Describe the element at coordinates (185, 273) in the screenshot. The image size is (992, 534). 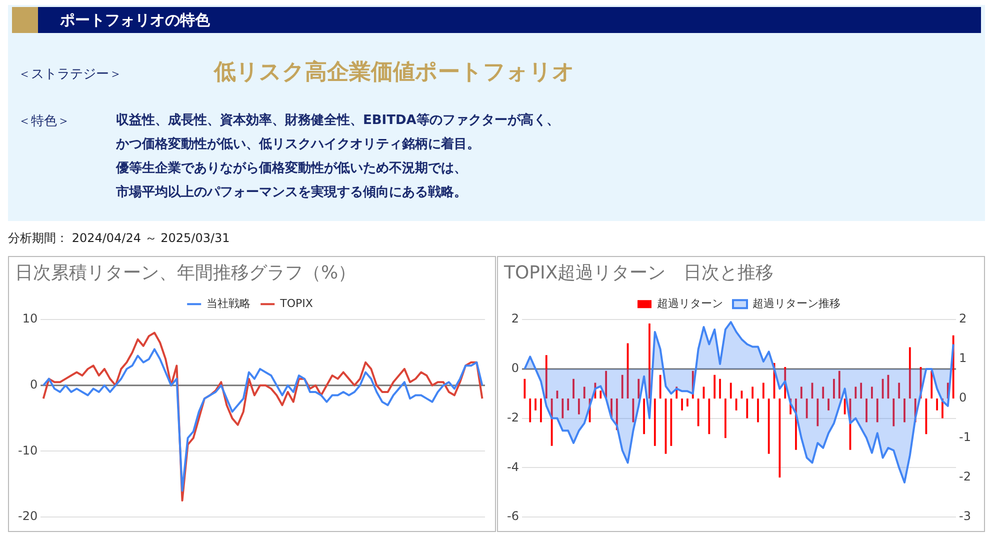
I see `chart-title: 日次累積リターン、年間推移グラフ（%）` at that location.